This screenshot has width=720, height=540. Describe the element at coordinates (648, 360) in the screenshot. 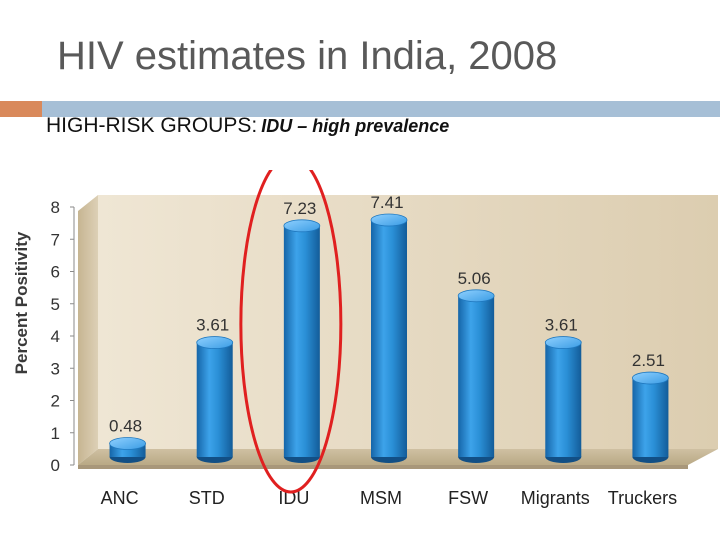

I see `data-label-truckers: 2.51` at that location.